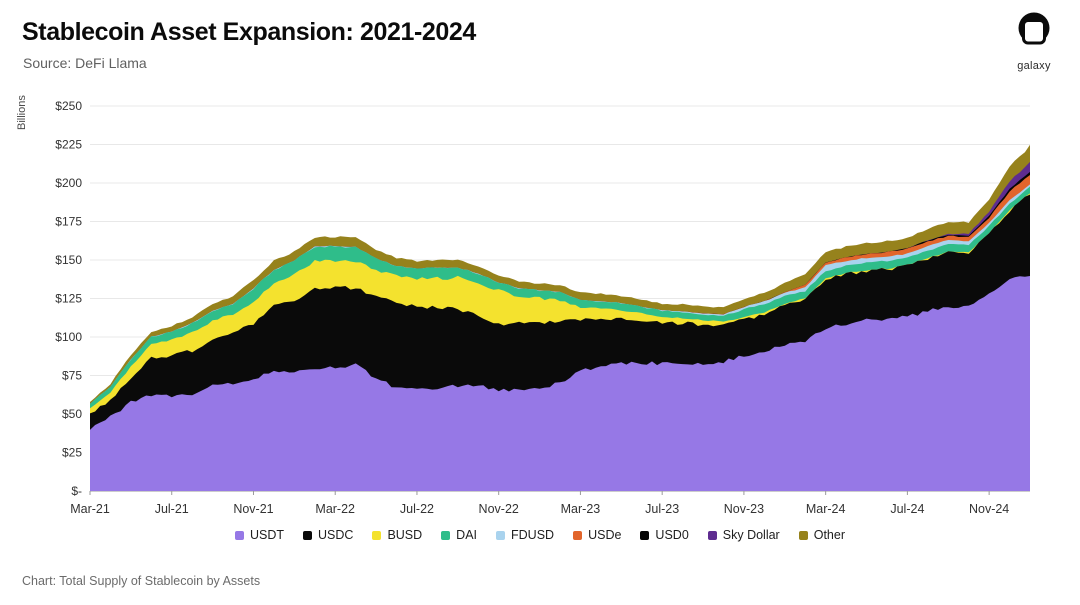 The width and height of the screenshot is (1080, 605). Describe the element at coordinates (533, 535) in the screenshot. I see `legend-label: FDUSD` at that location.